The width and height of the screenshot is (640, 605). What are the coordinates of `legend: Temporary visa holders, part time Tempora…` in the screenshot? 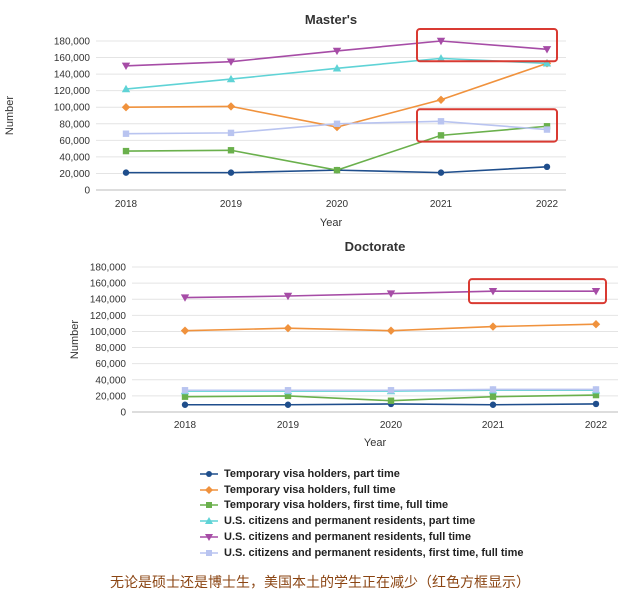 It's located at (362, 513).